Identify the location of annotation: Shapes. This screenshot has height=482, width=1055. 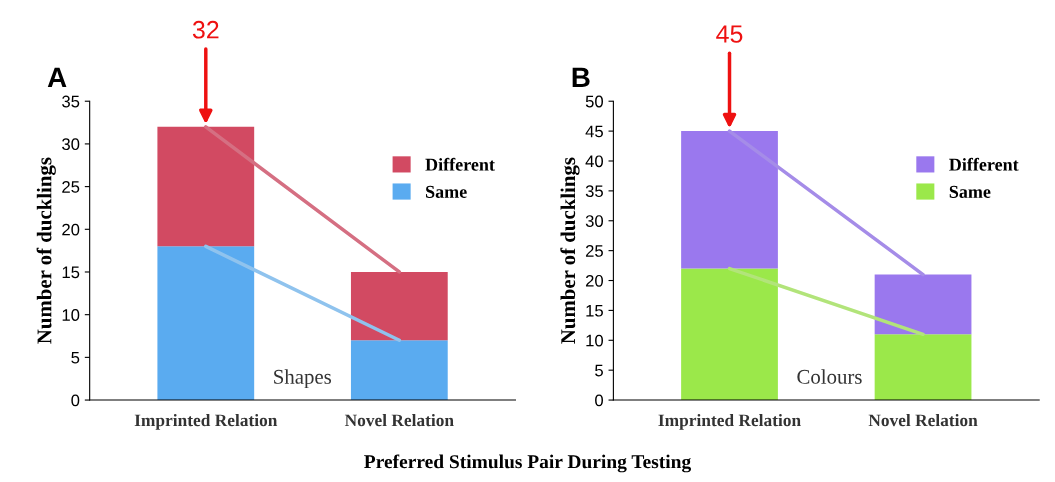
(303, 379).